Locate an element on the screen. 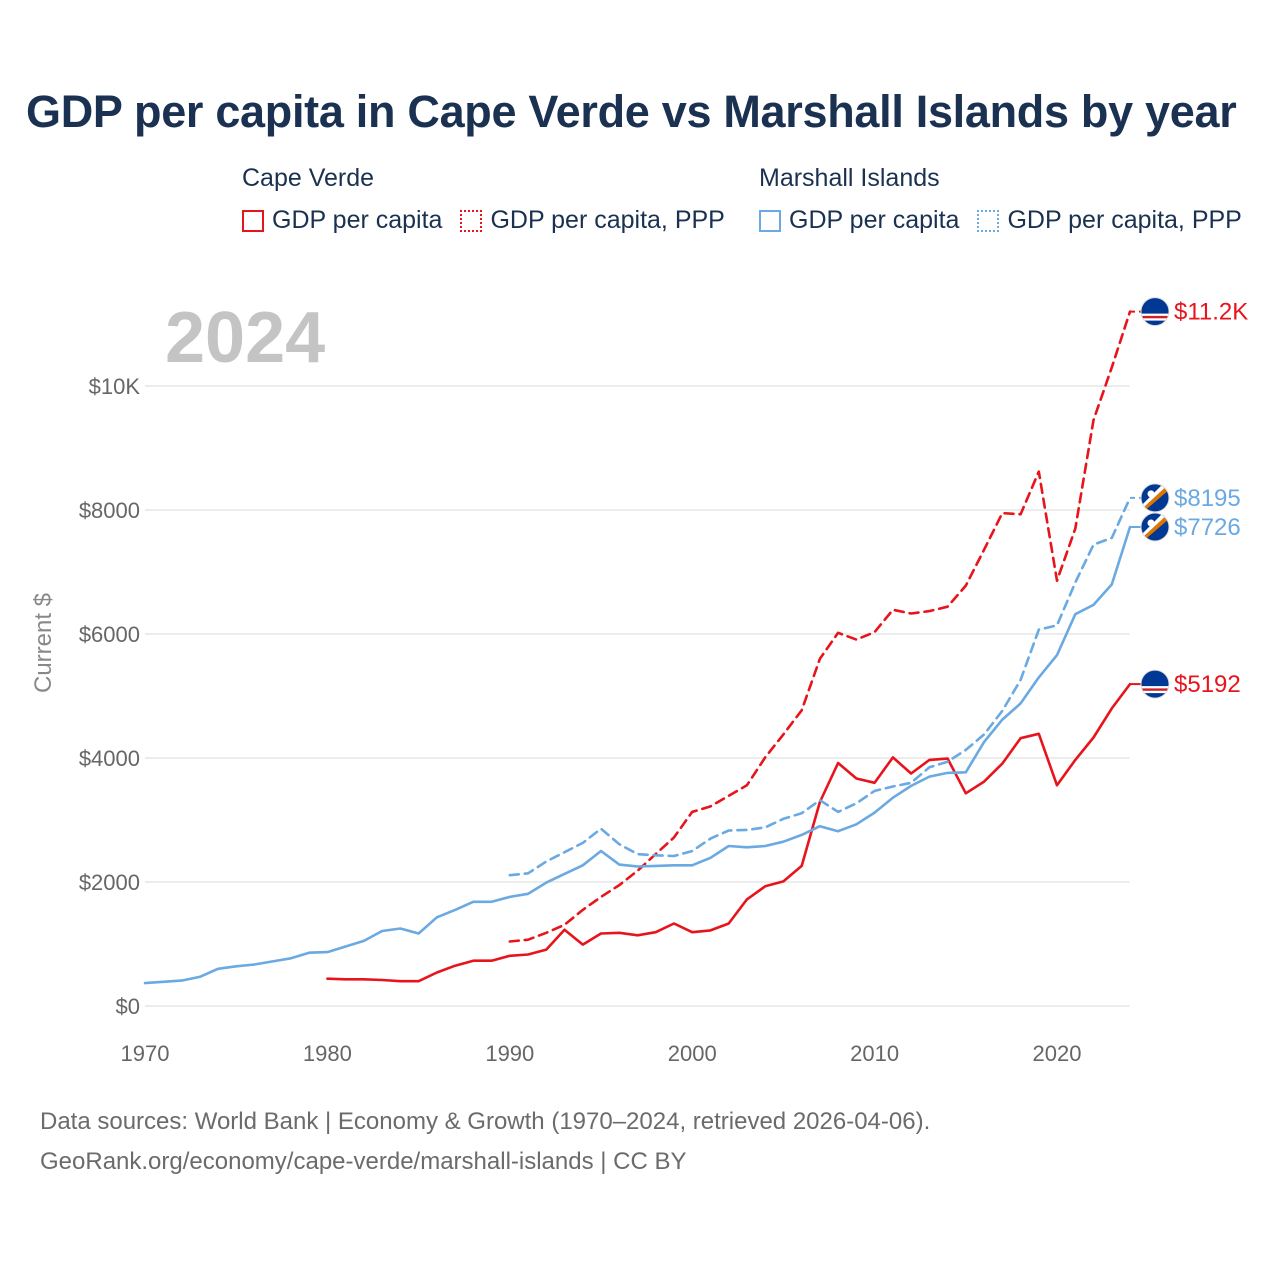 The image size is (1280, 1280). x-tick-labels: 1970 1980 1990 2000 2010 2020 is located at coordinates (601, 1053).